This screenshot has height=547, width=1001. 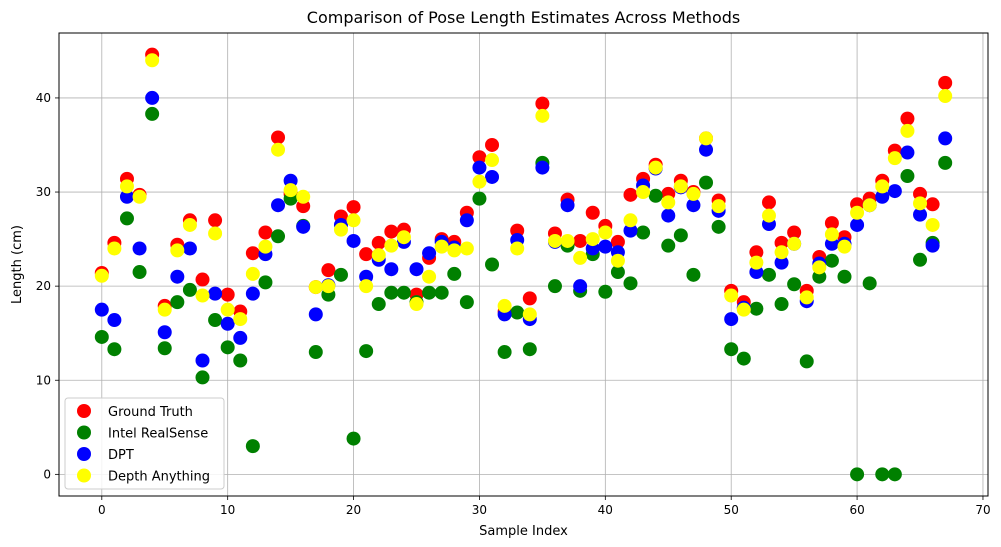 I want to click on x-axis-label: Sample Index, so click(x=523, y=531).